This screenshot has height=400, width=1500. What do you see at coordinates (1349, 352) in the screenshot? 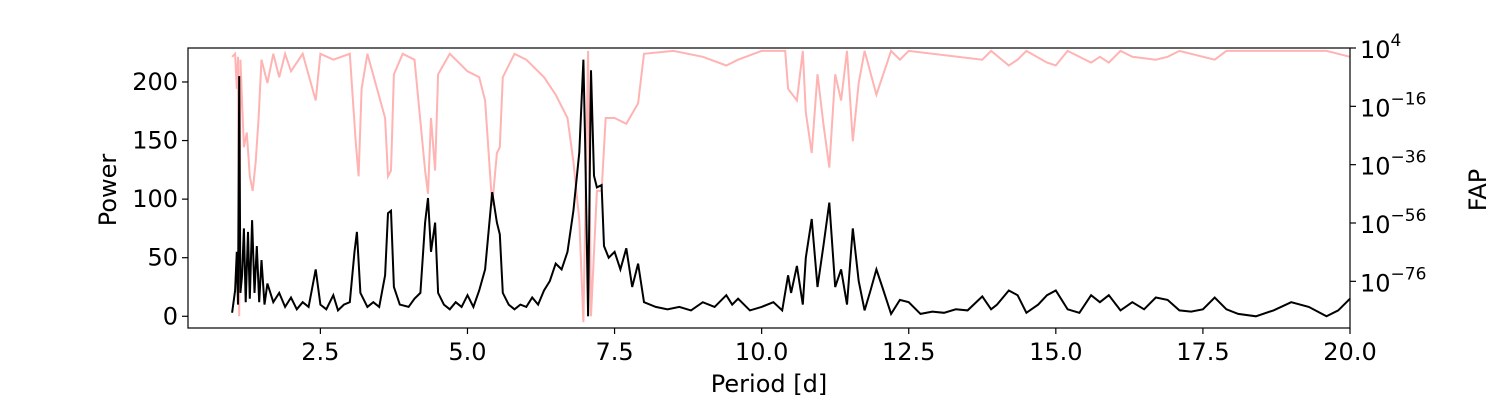
I see `x-tick-label: 20.0` at bounding box center [1349, 352].